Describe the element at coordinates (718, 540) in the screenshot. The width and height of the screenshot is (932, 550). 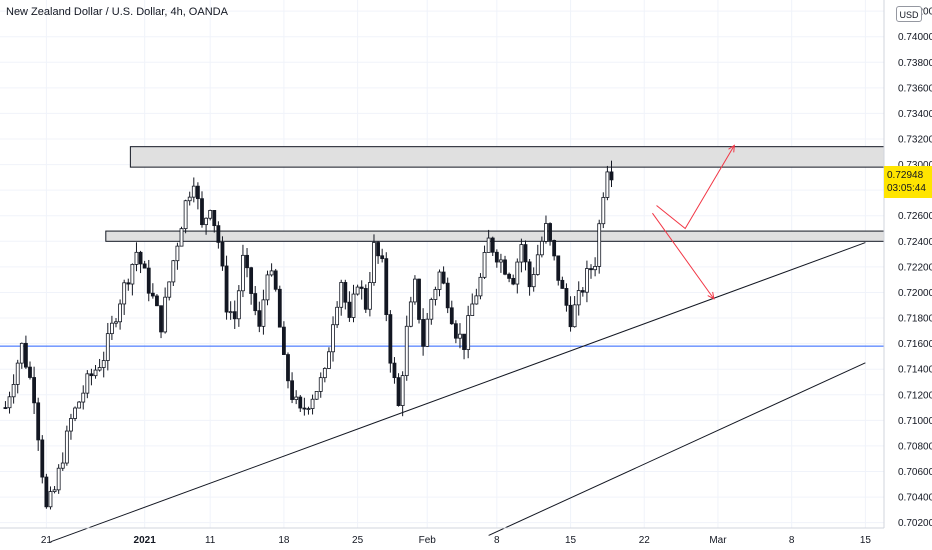
I see `time-tick-label: Mar` at that location.